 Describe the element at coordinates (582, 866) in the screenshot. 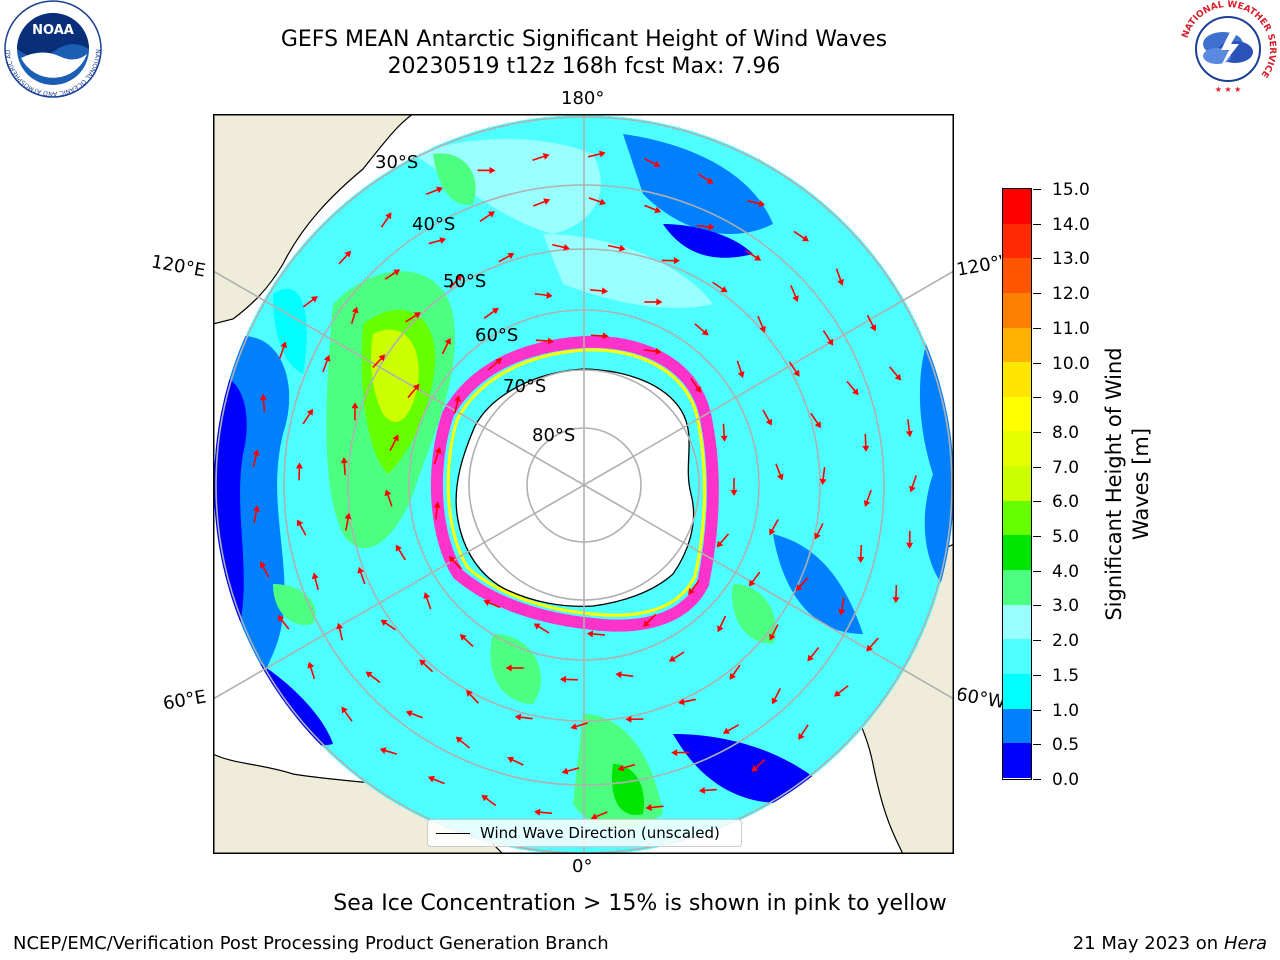

I see `lon-label-0: 0°` at that location.